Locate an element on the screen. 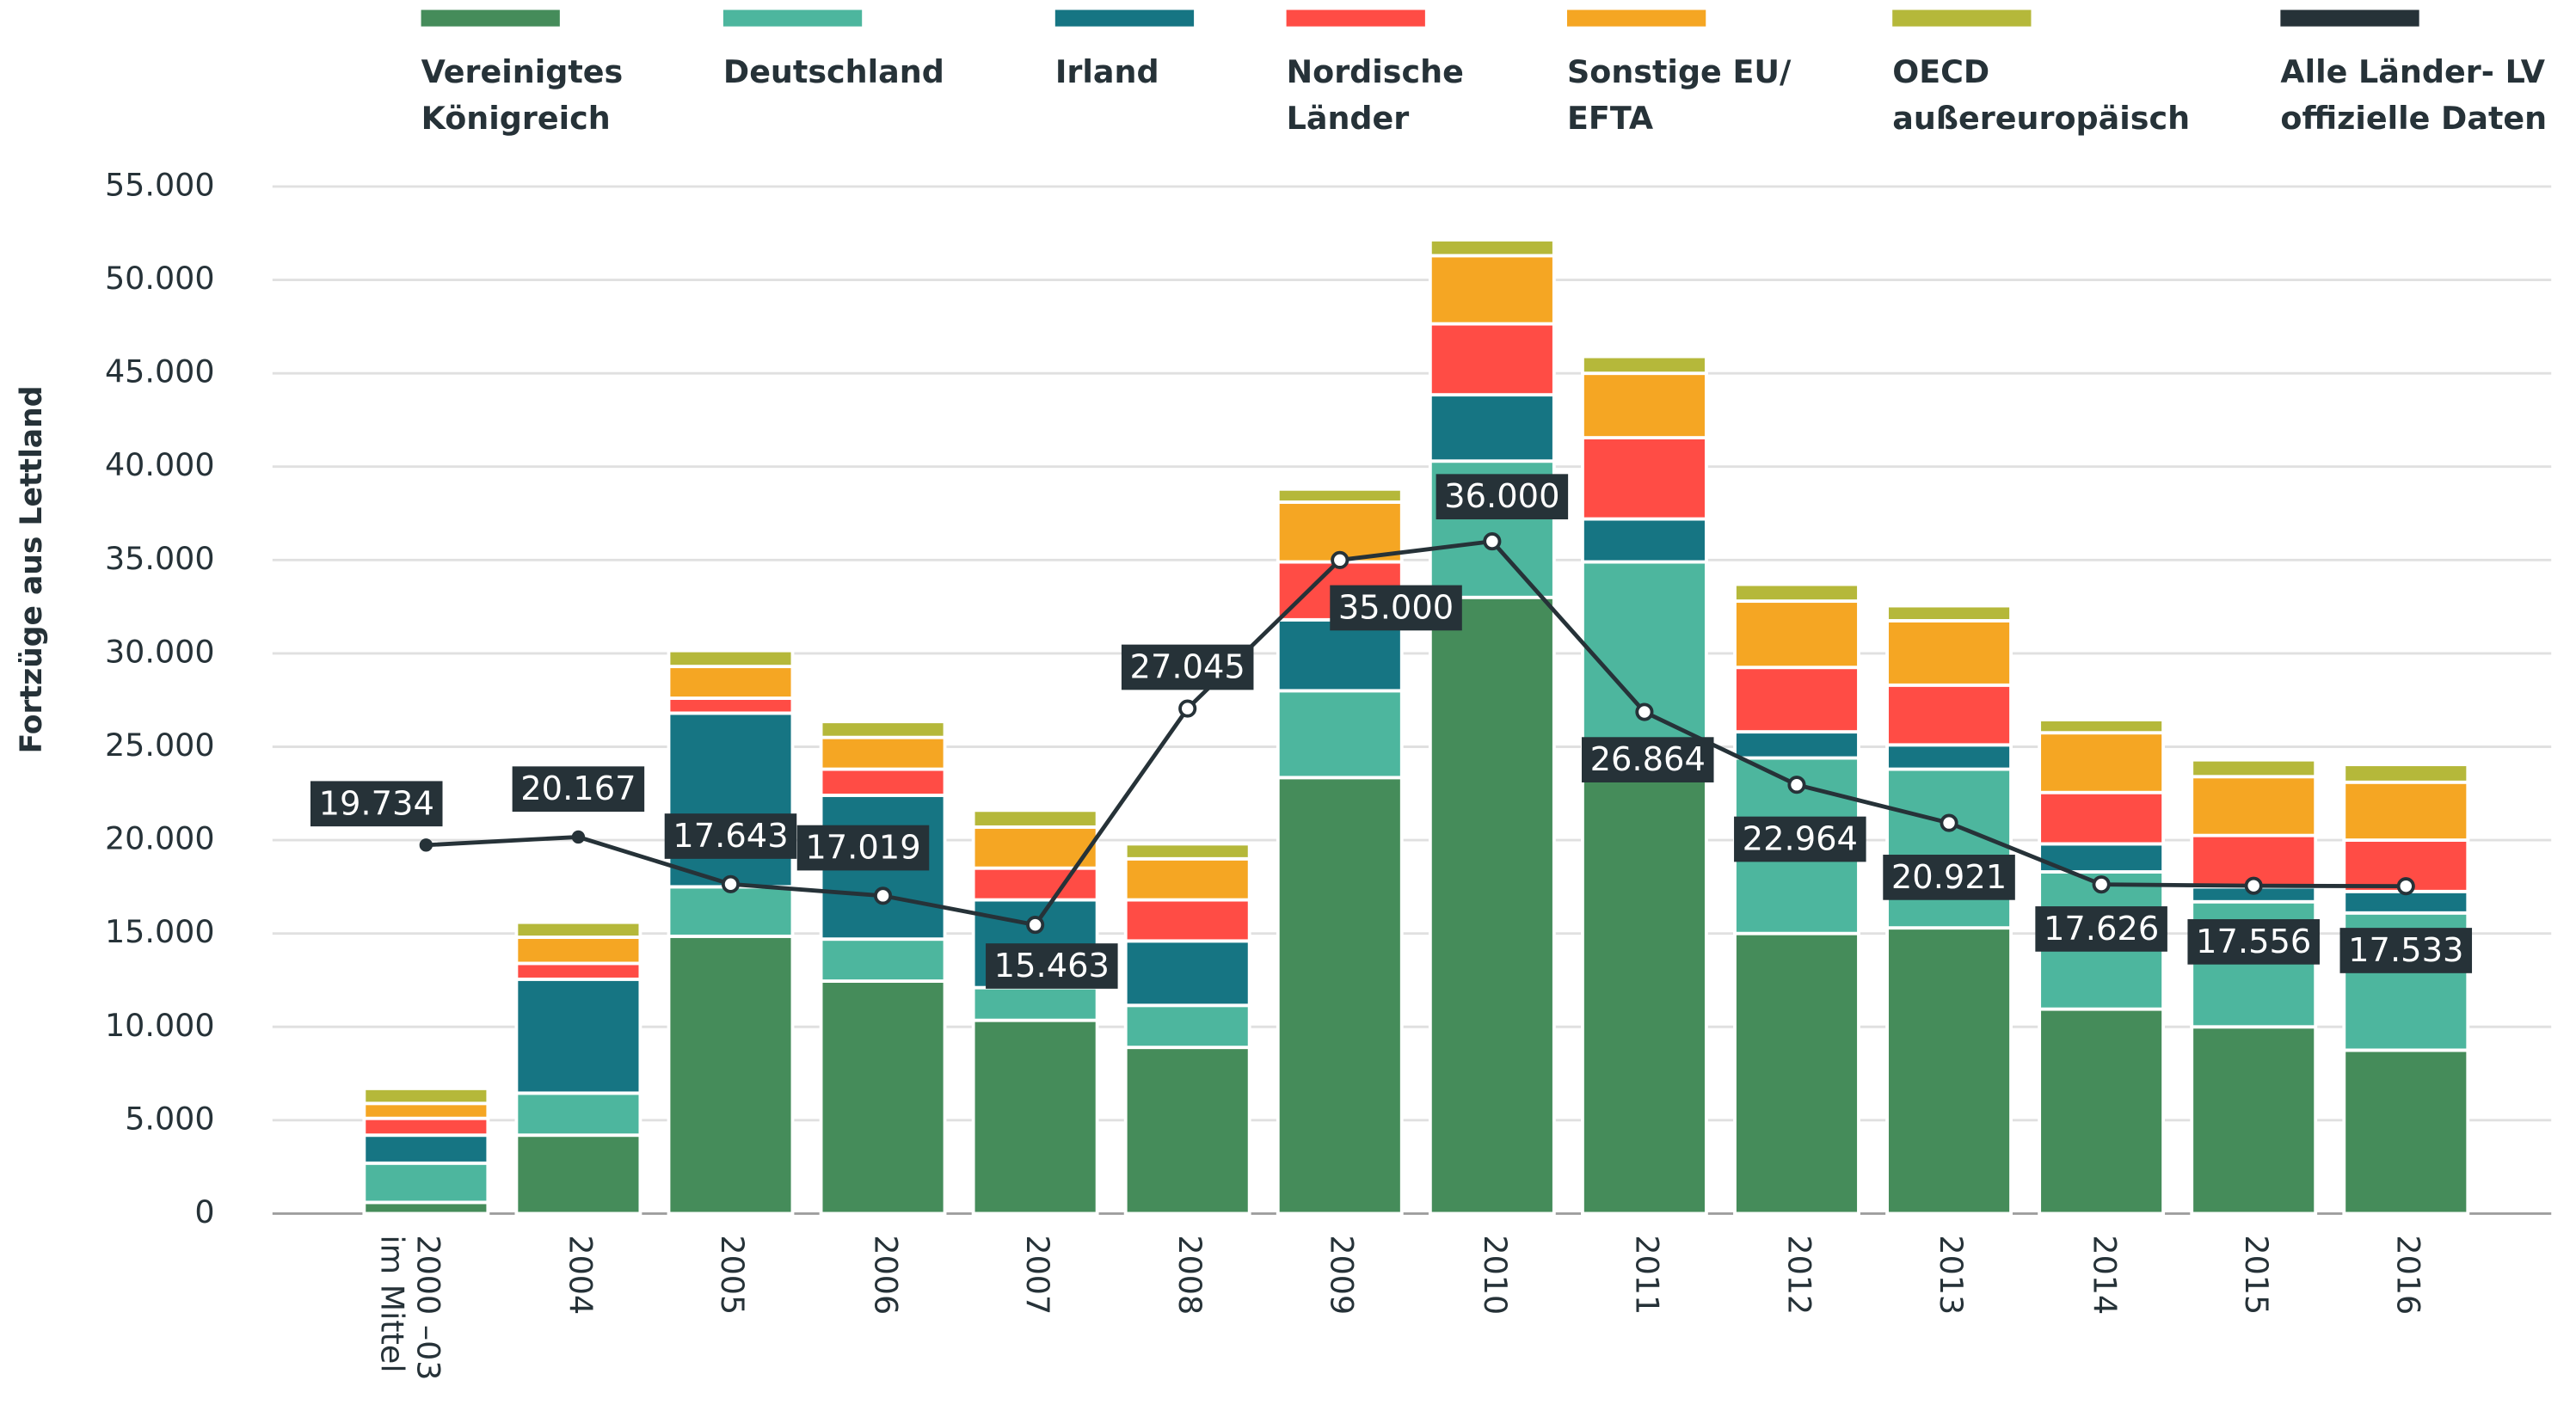  legend-item: Nordische Länder is located at coordinates (1418, 76).